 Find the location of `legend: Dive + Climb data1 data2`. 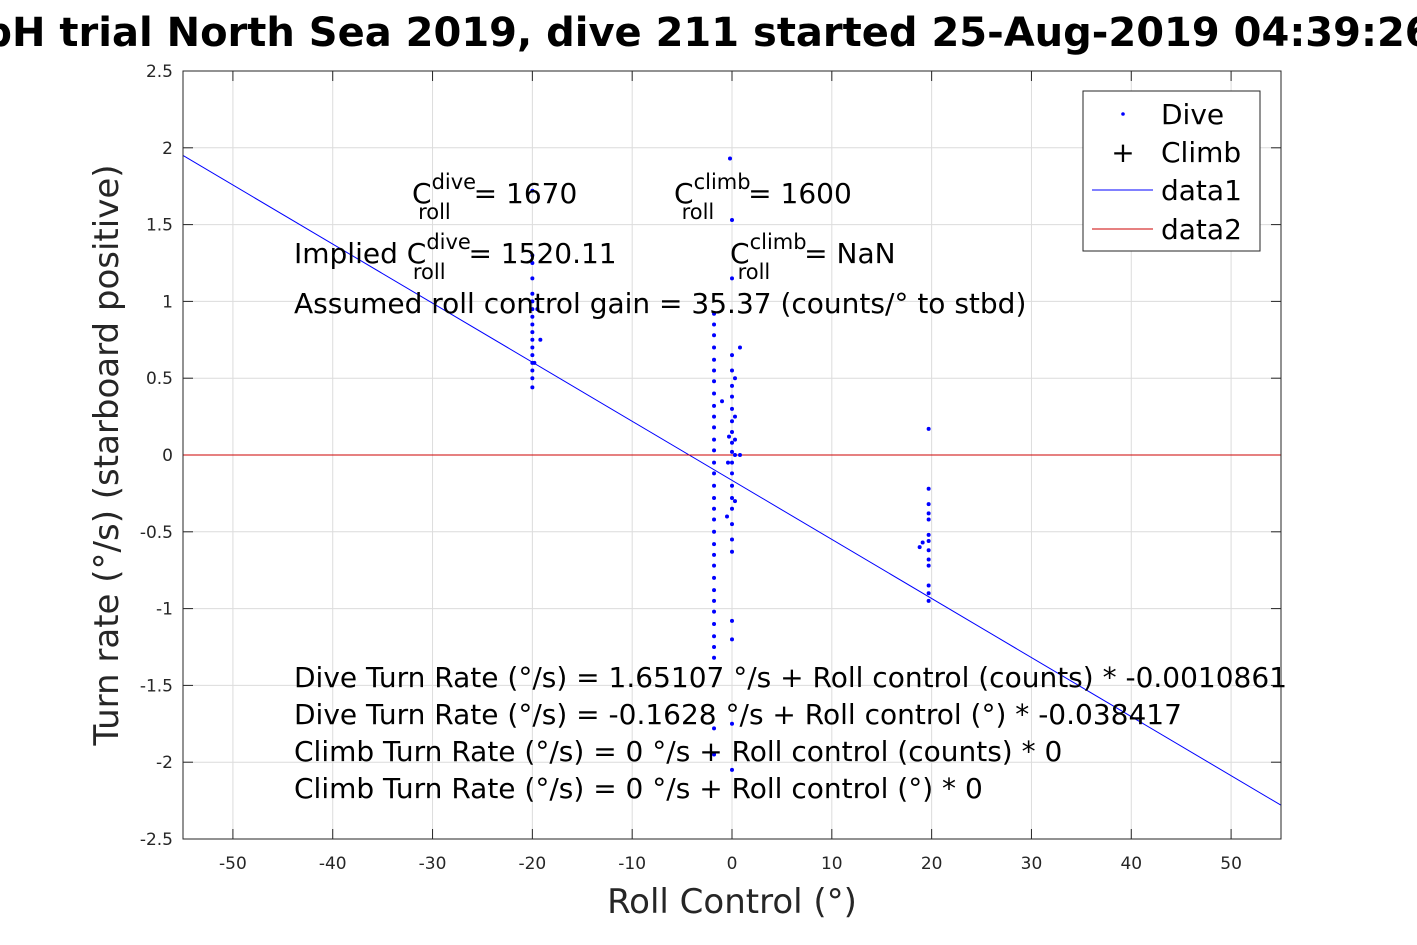

legend: Dive + Climb data1 data2 is located at coordinates (1171, 171).